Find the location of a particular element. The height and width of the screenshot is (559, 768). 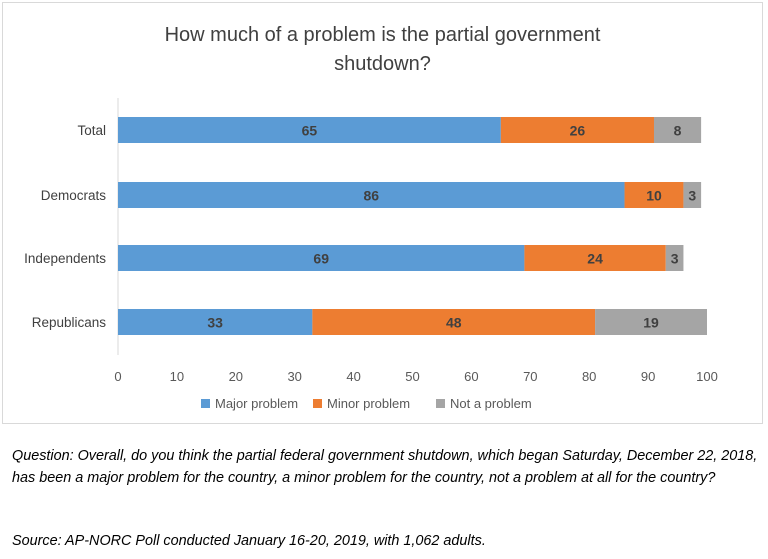

x-tick-label: 50 is located at coordinates (412, 376).